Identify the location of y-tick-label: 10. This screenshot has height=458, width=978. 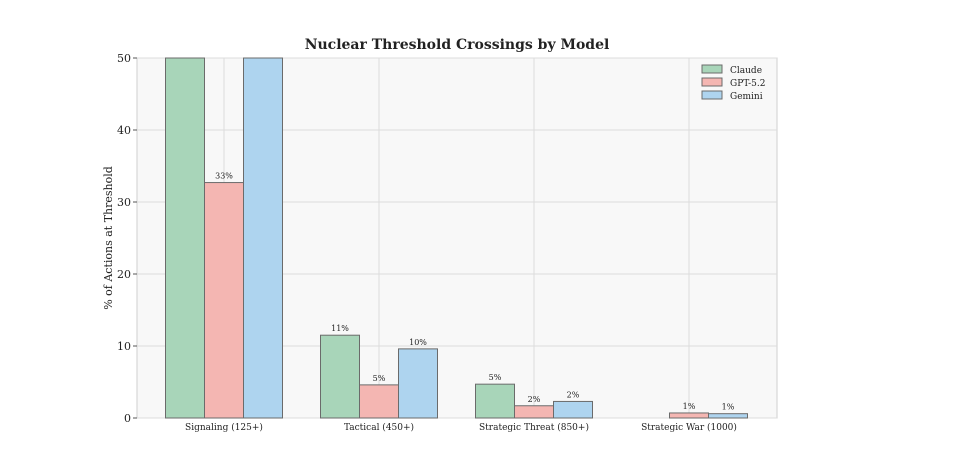
(124, 346).